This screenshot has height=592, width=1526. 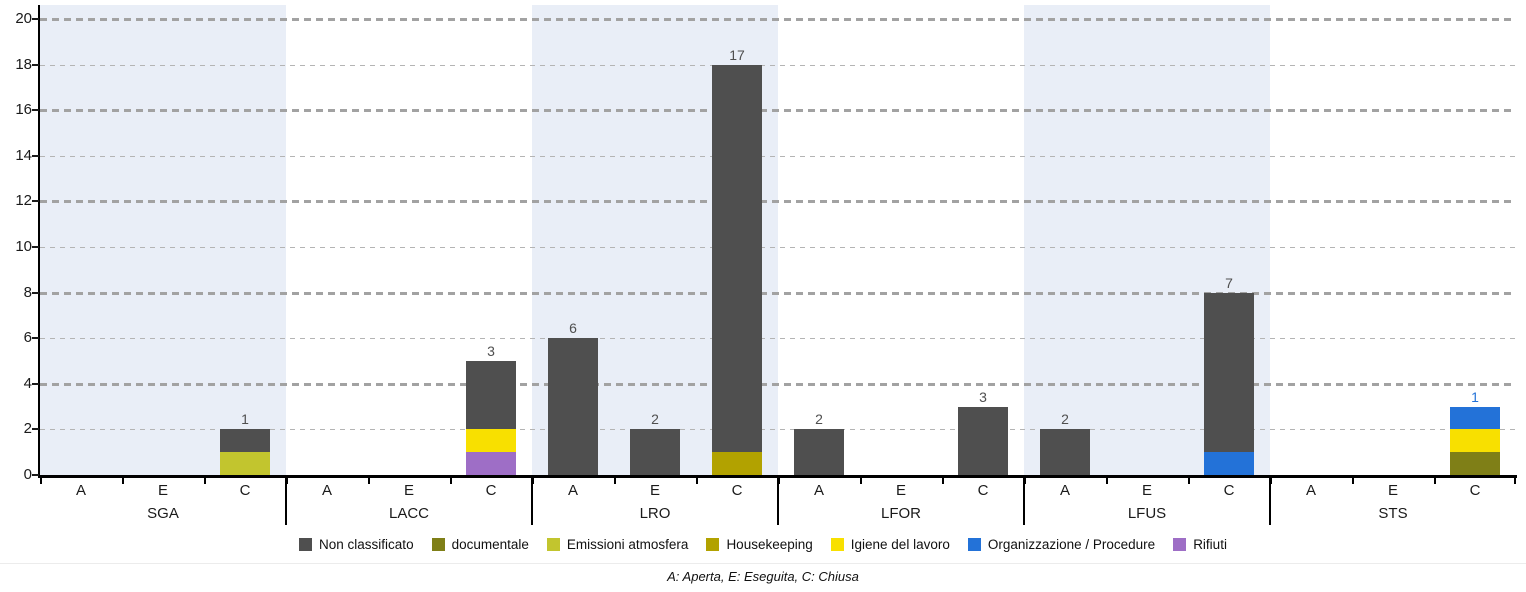 What do you see at coordinates (1229, 282) in the screenshot?
I see `segment-value-label: 7` at bounding box center [1229, 282].